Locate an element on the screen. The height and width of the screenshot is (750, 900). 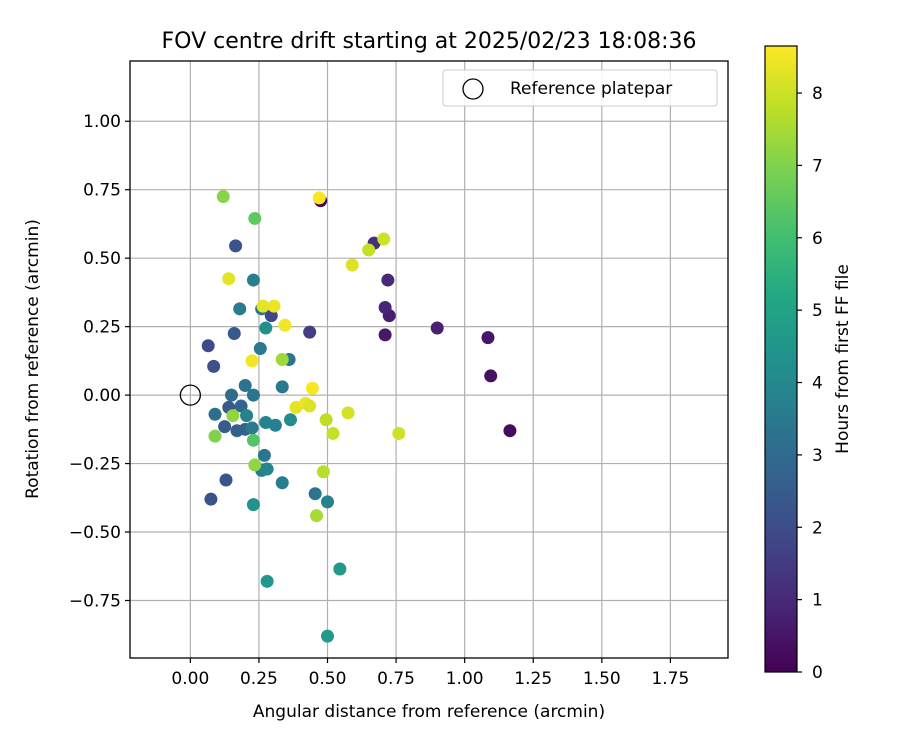
legend-box is located at coordinates (580, 88).